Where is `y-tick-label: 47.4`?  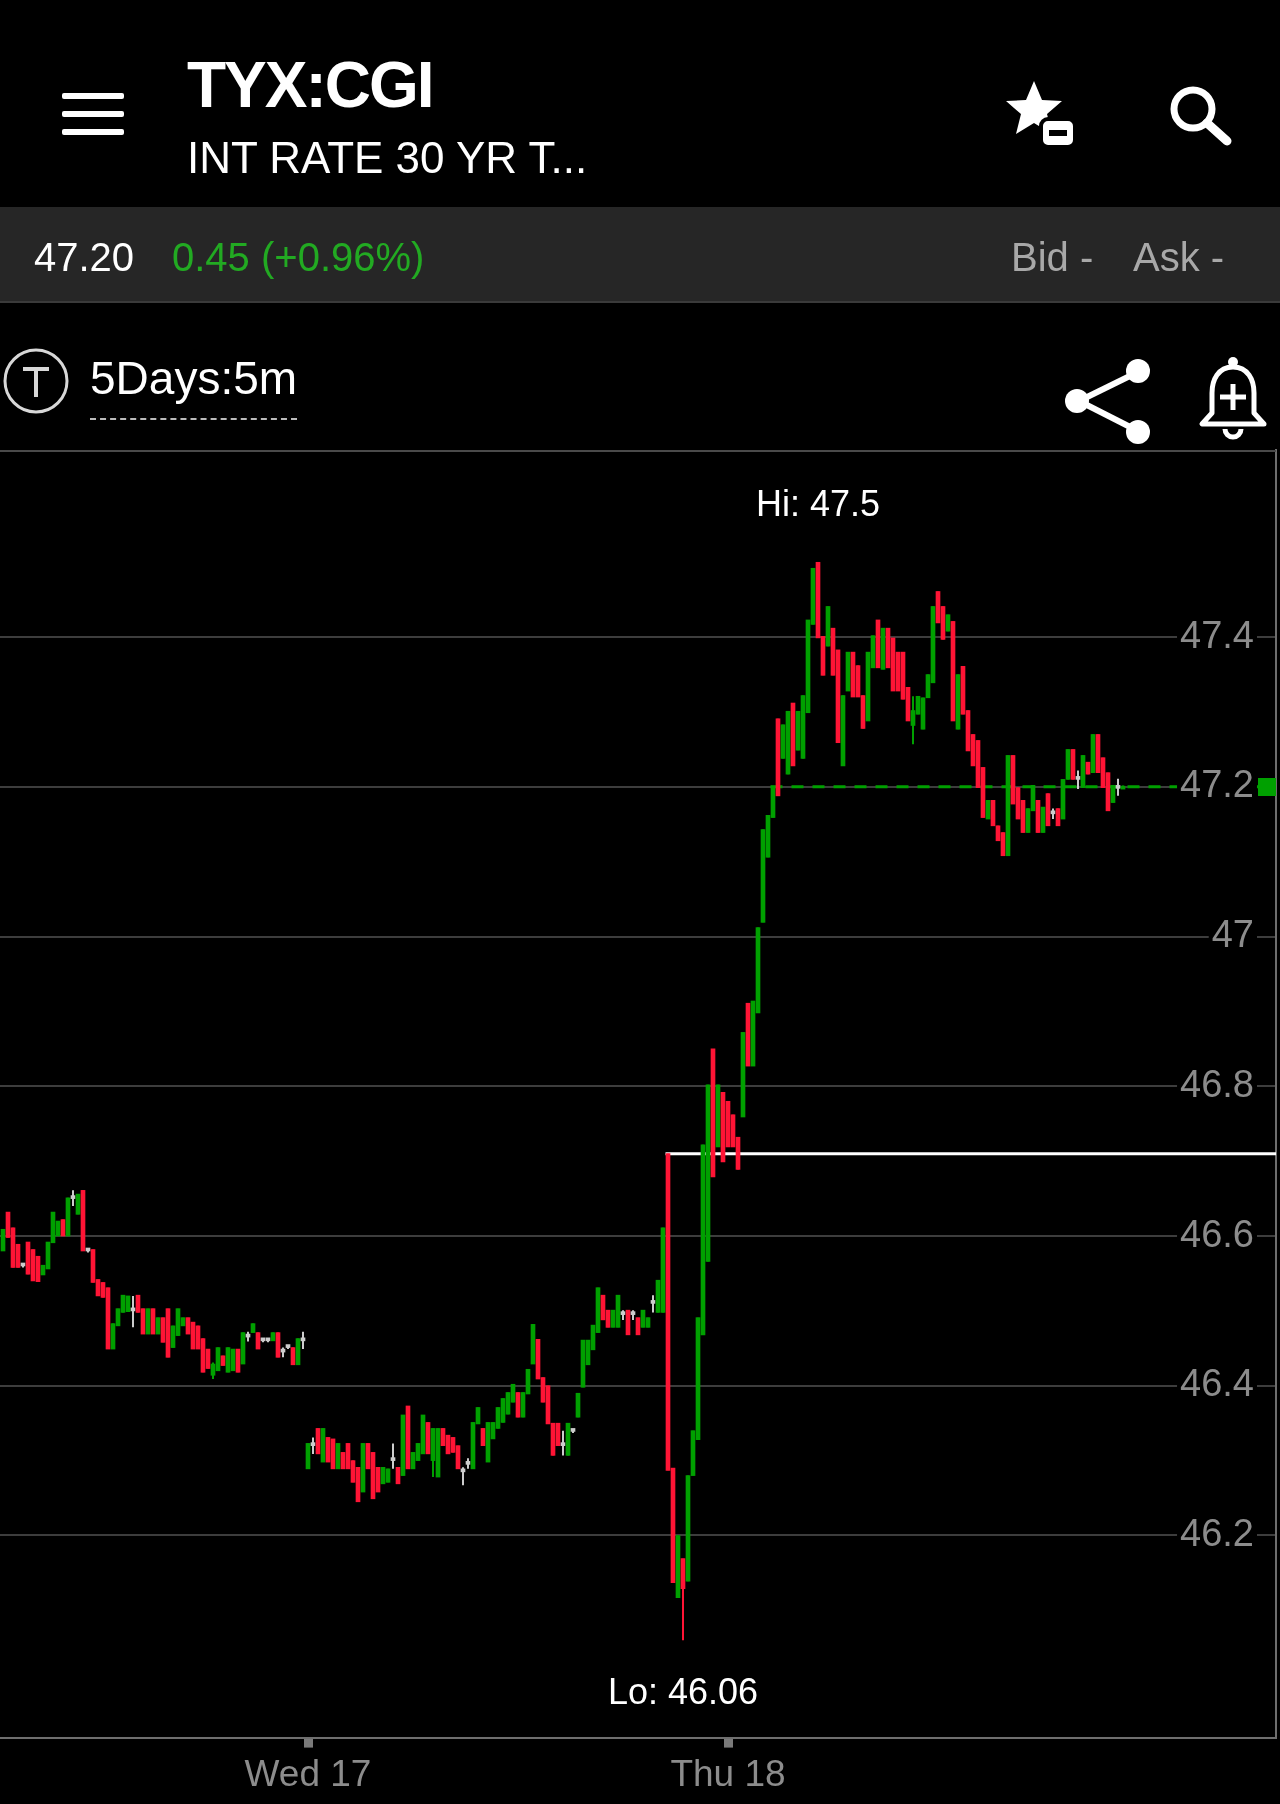 y-tick-label: 47.4 is located at coordinates (1217, 634).